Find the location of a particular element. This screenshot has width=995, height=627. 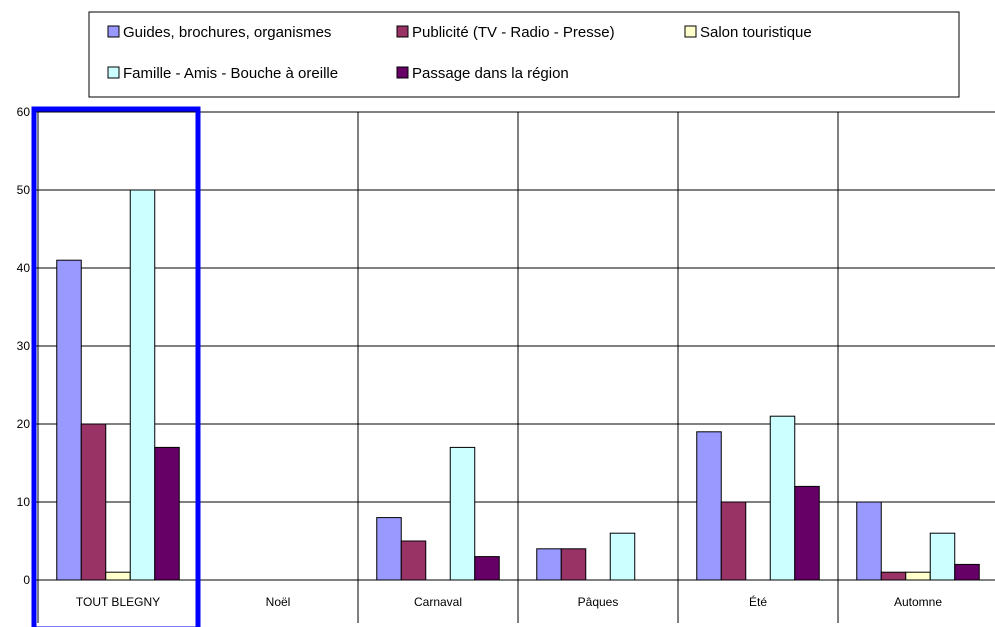

x-axis-categories: TOUT BLEGNY Noël Carnaval Pâques Été Automne is located at coordinates (509, 601).